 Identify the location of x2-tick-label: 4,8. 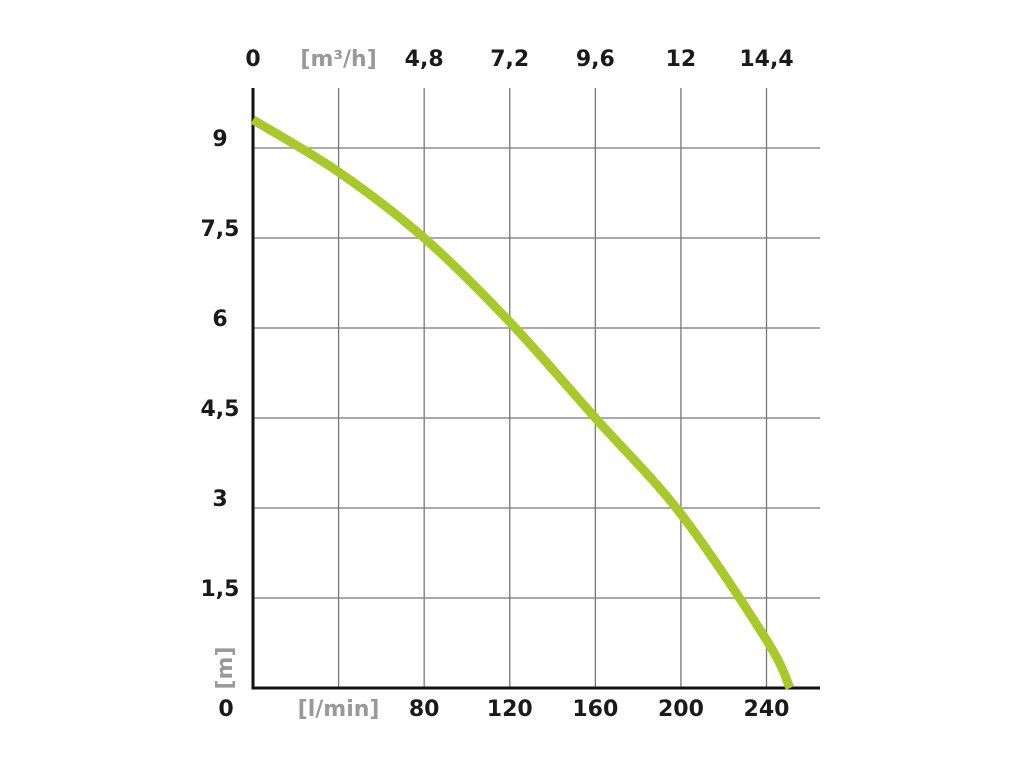
(424, 59).